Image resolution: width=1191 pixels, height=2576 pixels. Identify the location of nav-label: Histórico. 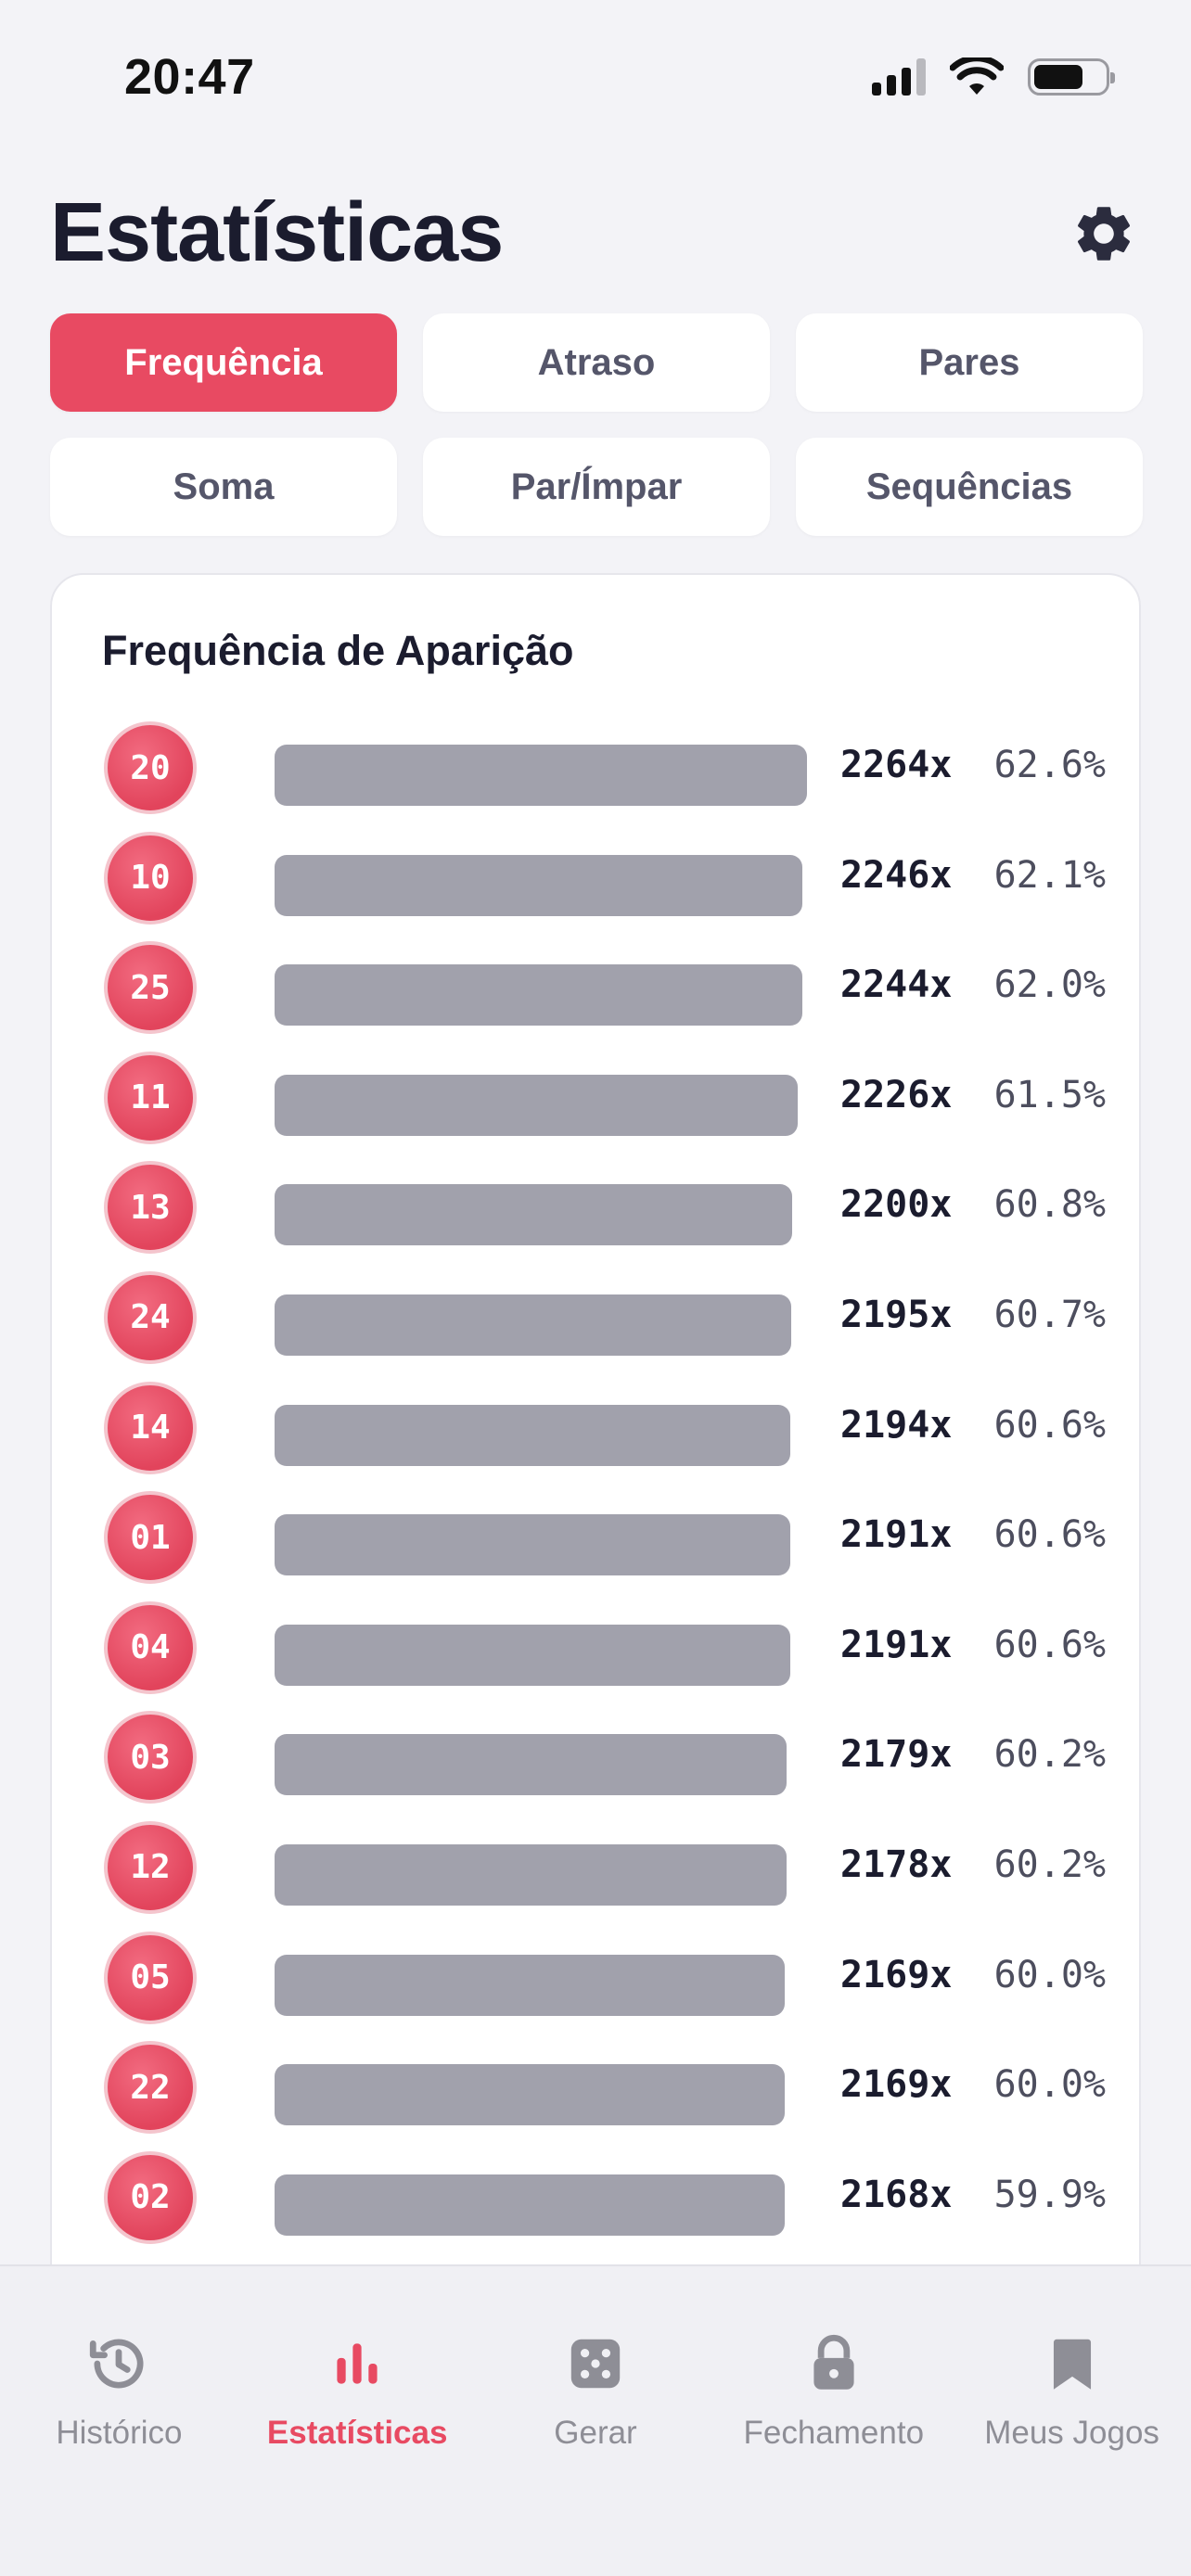
(120, 2433).